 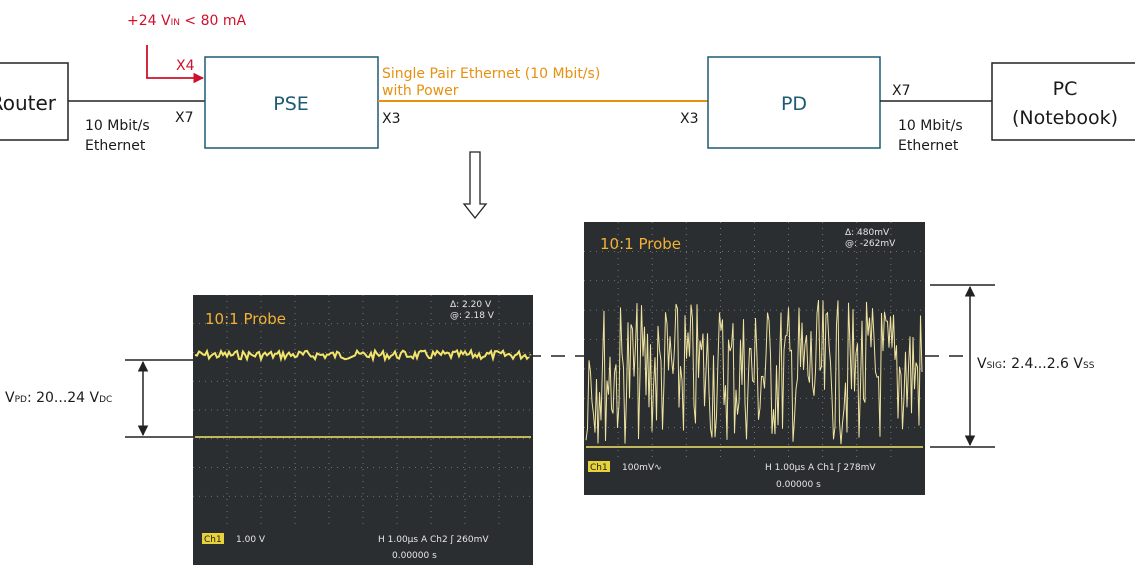 I want to click on pse-label: PSE, so click(x=291, y=104).